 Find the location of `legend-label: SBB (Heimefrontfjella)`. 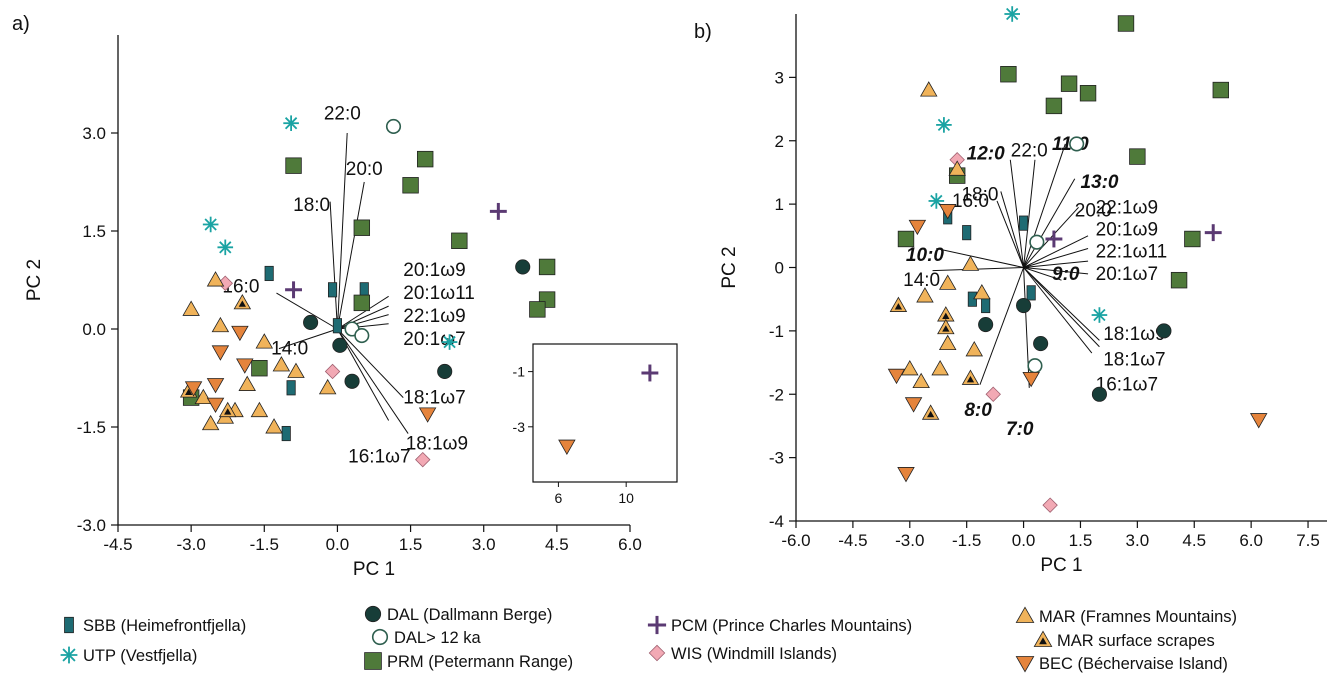

legend-label: SBB (Heimefrontfjella) is located at coordinates (164, 626).